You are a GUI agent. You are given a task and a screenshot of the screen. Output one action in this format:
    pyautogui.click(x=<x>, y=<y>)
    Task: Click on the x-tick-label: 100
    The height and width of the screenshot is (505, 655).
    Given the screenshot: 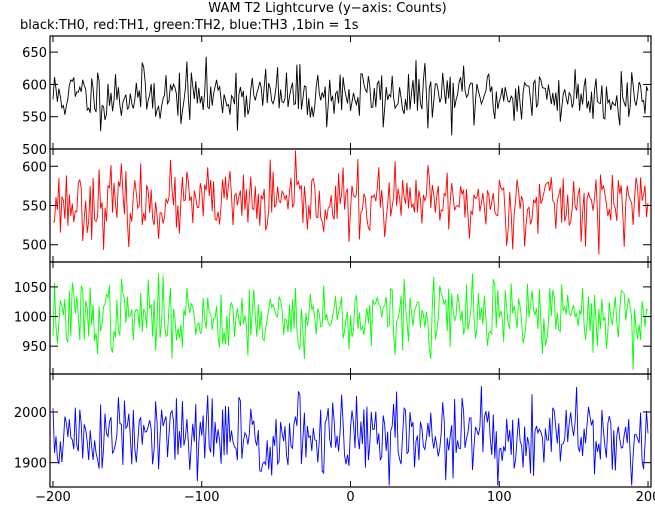 What is the action you would take?
    pyautogui.click(x=499, y=497)
    